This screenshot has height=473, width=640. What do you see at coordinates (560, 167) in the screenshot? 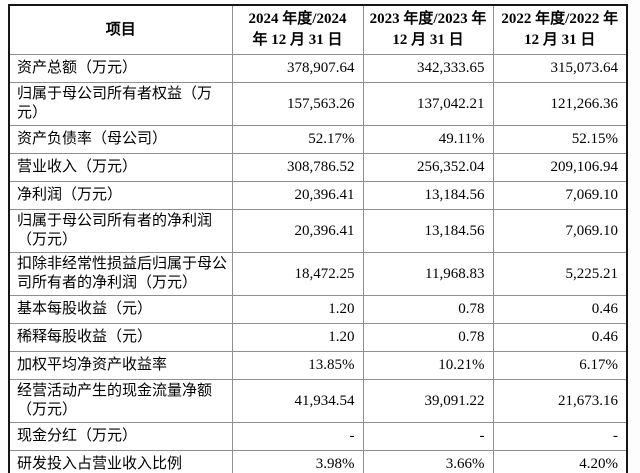
I see `value-2022: 209,106.94` at bounding box center [560, 167].